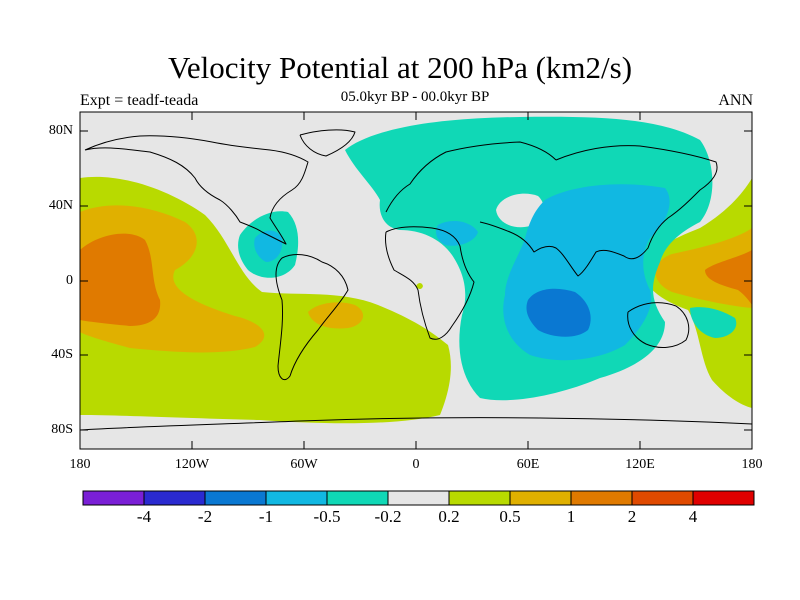 Image resolution: width=800 pixels, height=600 pixels. I want to click on contour-negative-1-indian, so click(558, 312).